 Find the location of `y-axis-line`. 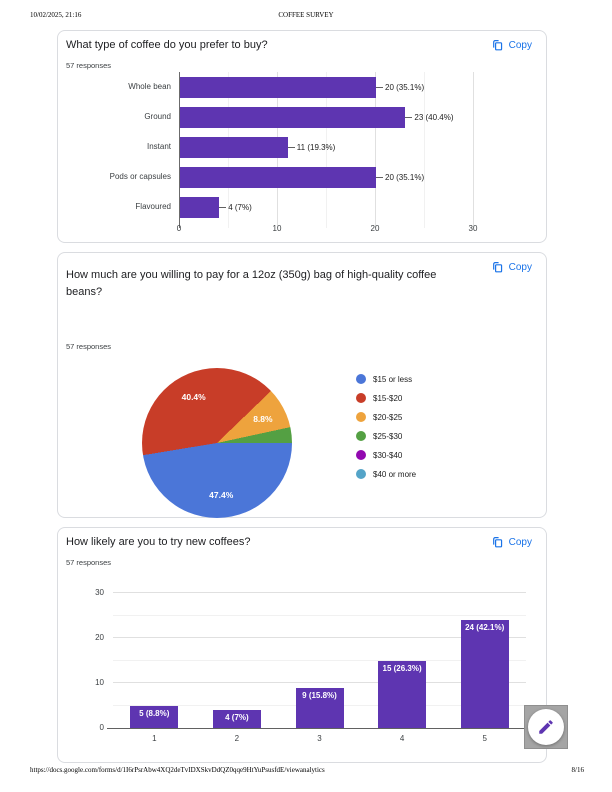

y-axis-line is located at coordinates (179, 150).